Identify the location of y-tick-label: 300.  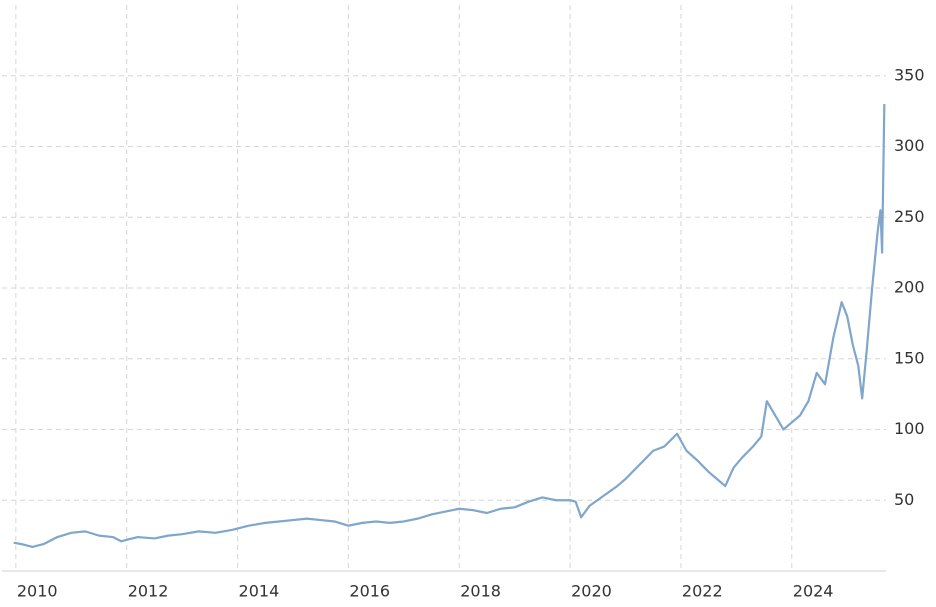
(909, 145).